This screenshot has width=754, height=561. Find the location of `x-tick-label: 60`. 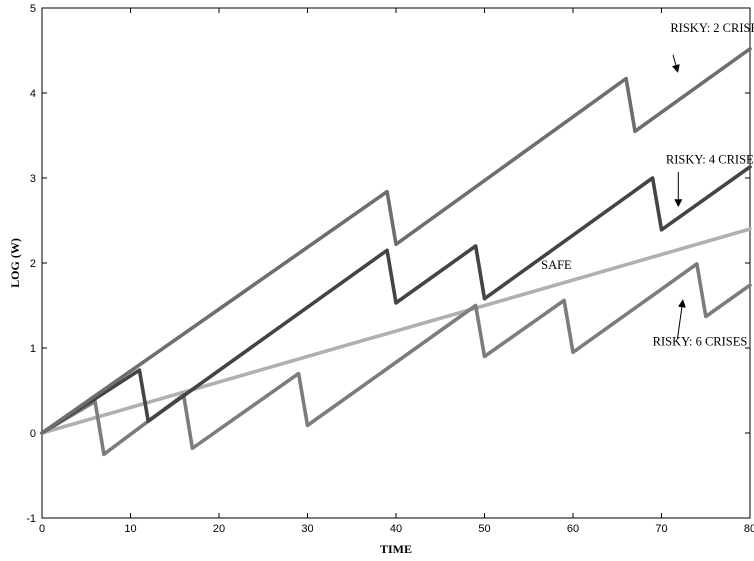

x-tick-label: 60 is located at coordinates (573, 529).